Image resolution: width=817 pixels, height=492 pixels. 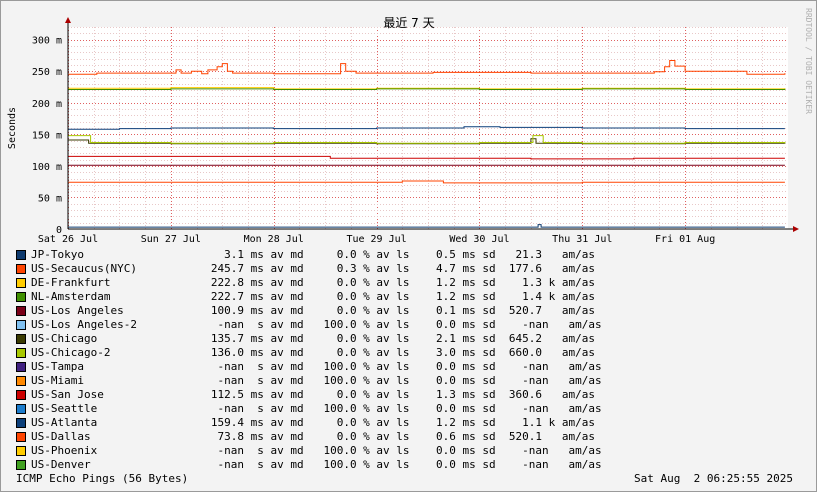 I want to click on footer-timestamp: Sat Aug 2 06:25:55 2025, so click(x=713, y=478).